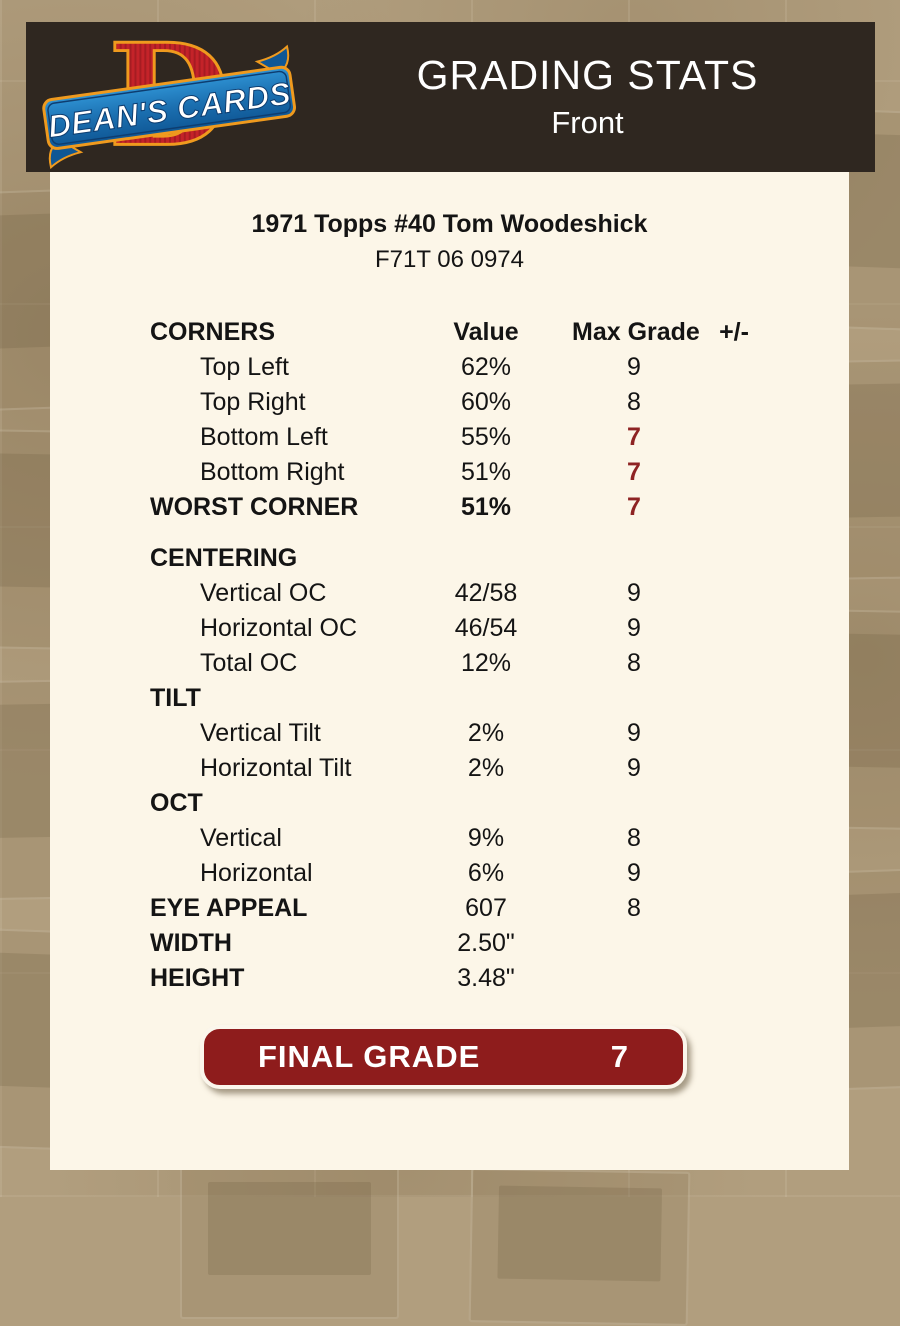 This screenshot has height=1326, width=900. What do you see at coordinates (480, 698) in the screenshot?
I see `table-row: TILT` at bounding box center [480, 698].